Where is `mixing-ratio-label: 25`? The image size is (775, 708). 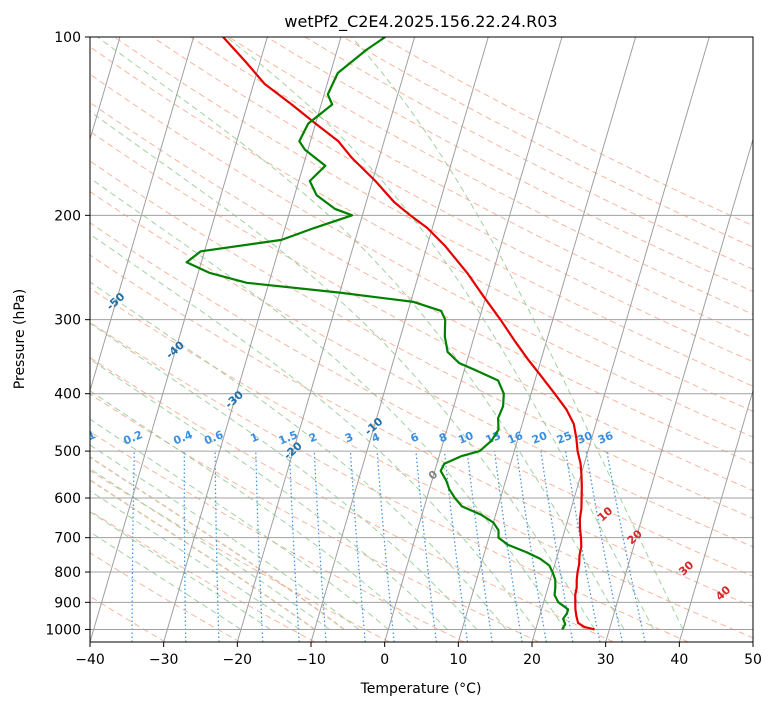
mixing-ratio-label: 25 is located at coordinates (564, 438).